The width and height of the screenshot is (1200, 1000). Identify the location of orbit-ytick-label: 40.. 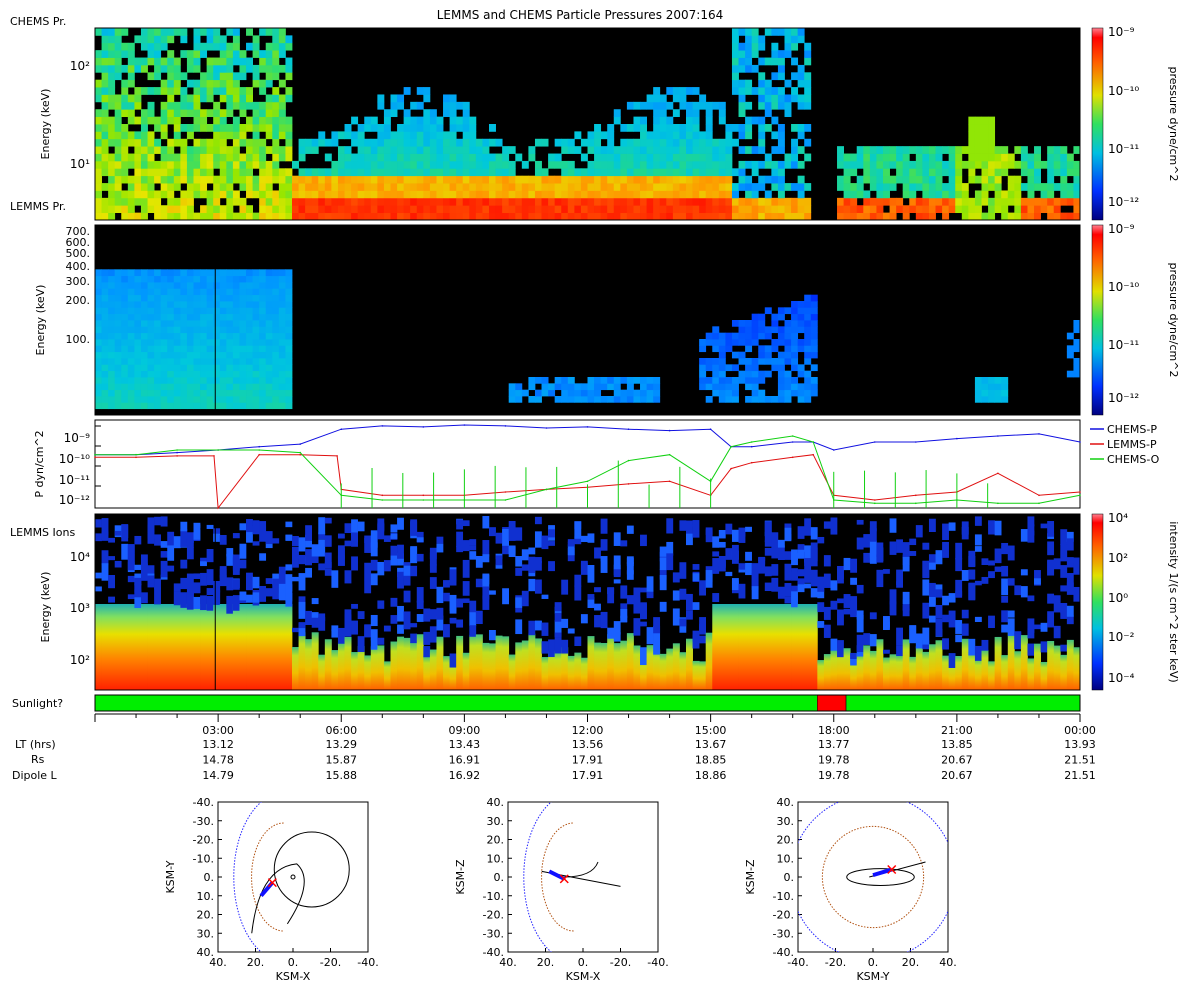
(496, 802).